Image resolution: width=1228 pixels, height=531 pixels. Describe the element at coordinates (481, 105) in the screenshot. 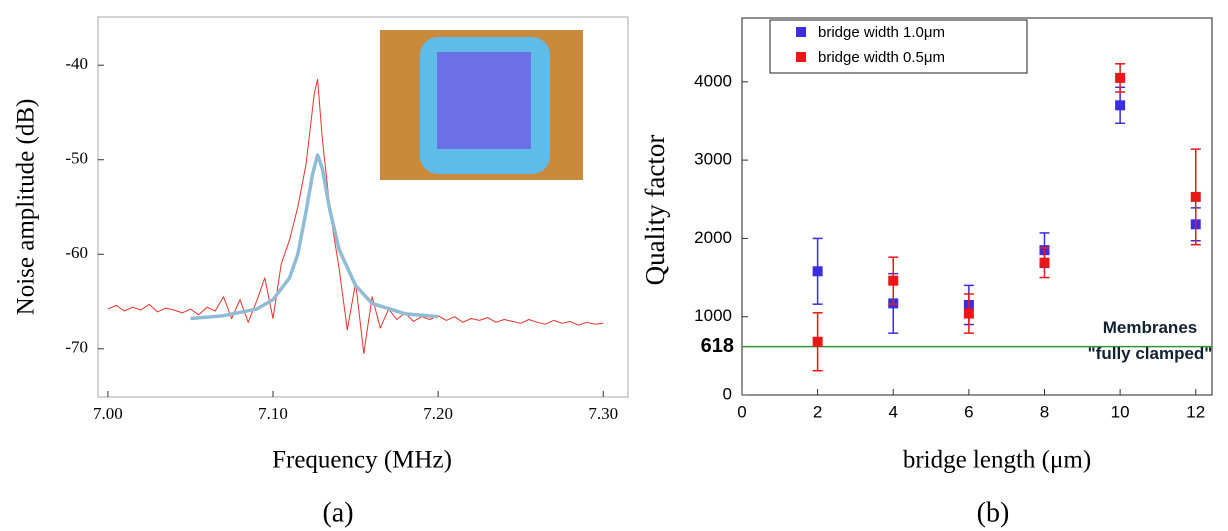

I see `inset-photo` at that location.